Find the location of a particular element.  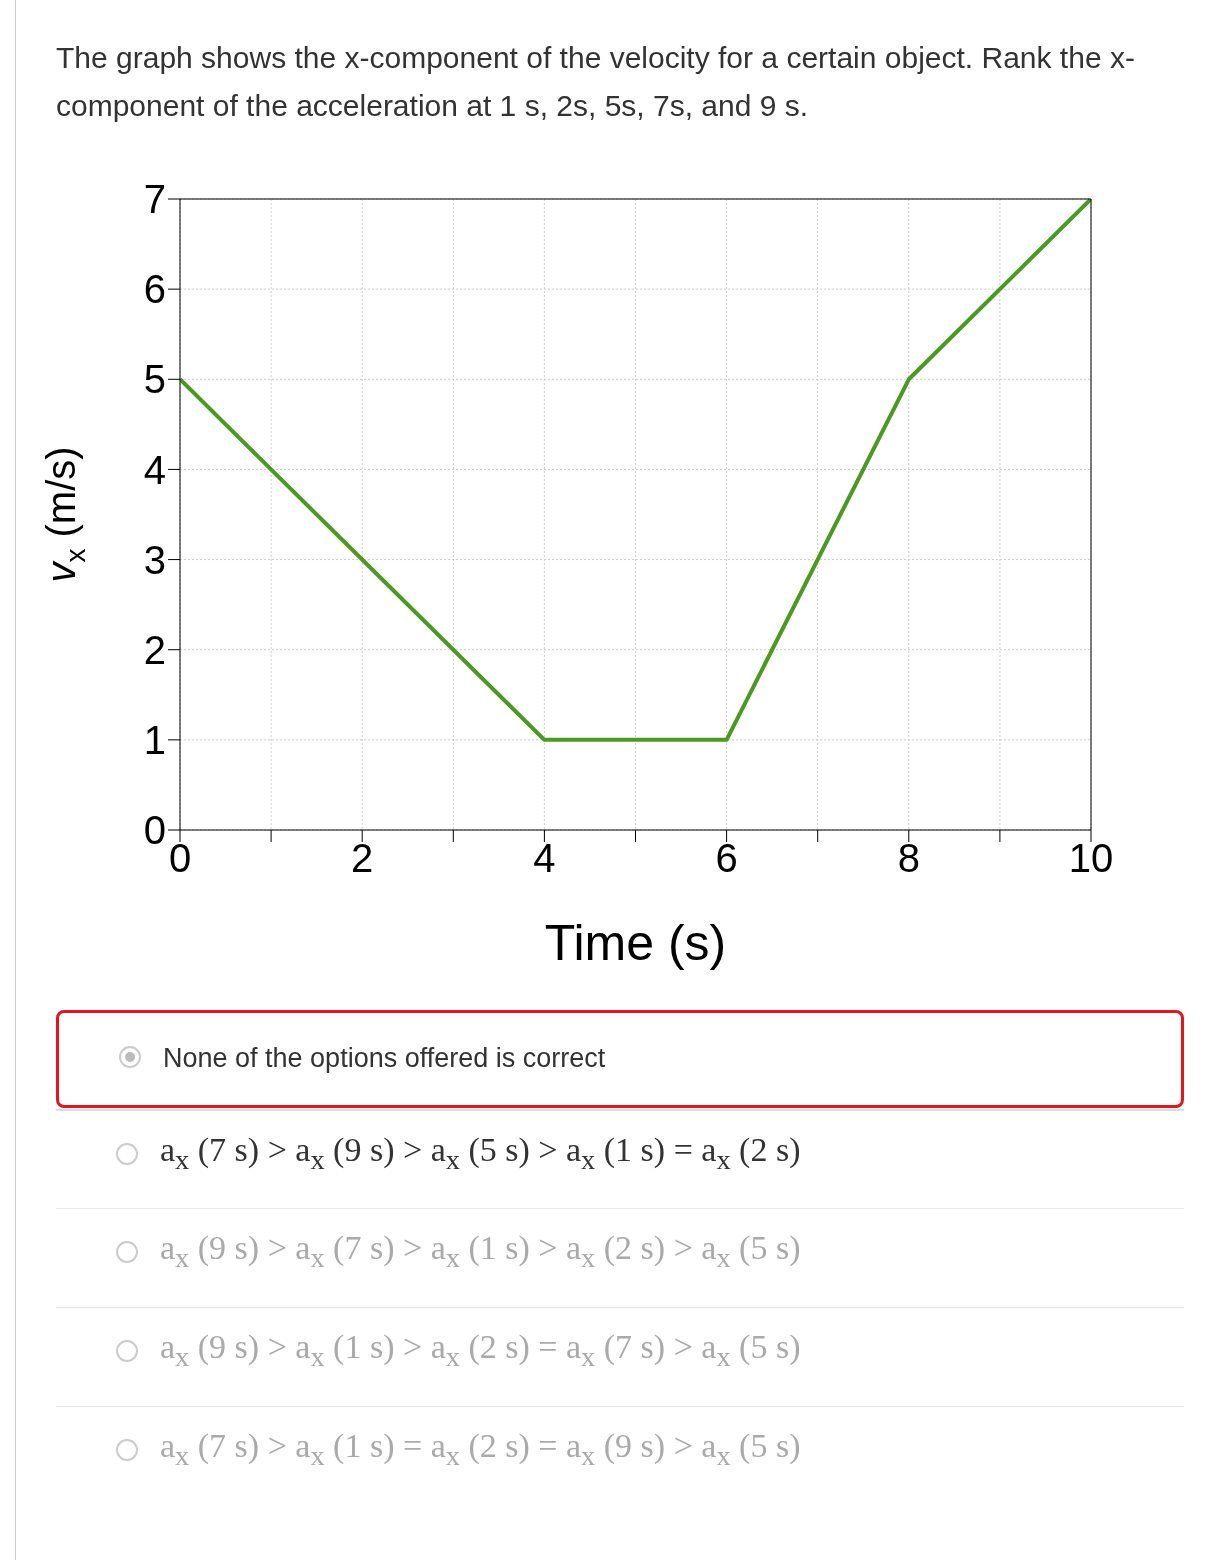

y-tick-label: 4 is located at coordinates (154, 469).